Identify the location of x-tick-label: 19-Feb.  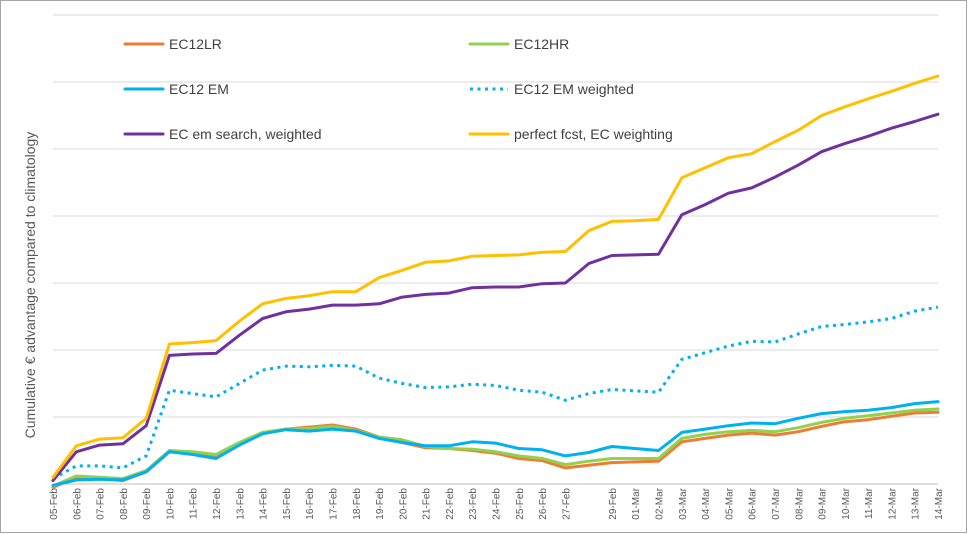
(380, 504).